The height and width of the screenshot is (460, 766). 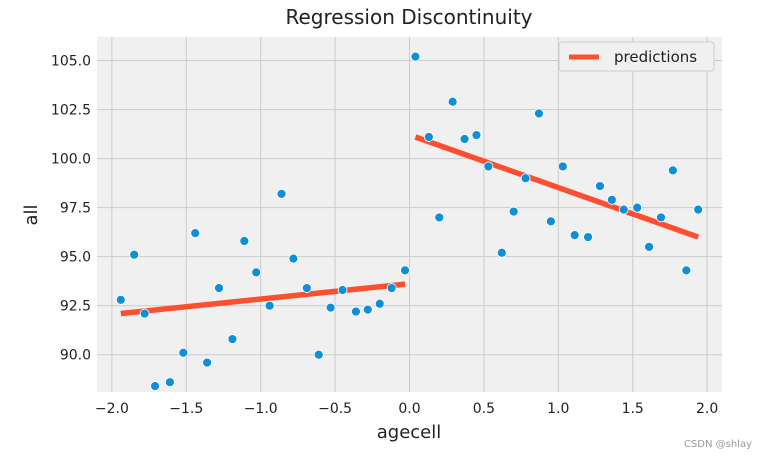 What do you see at coordinates (71, 160) in the screenshot?
I see `y-tick-label: 100.0` at bounding box center [71, 160].